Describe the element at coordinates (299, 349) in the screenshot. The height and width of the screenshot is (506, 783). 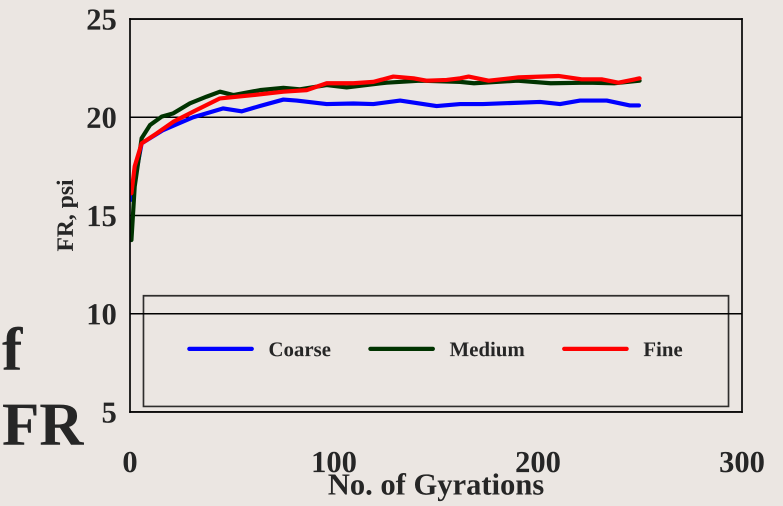
I see `legend-label: Coarse` at that location.